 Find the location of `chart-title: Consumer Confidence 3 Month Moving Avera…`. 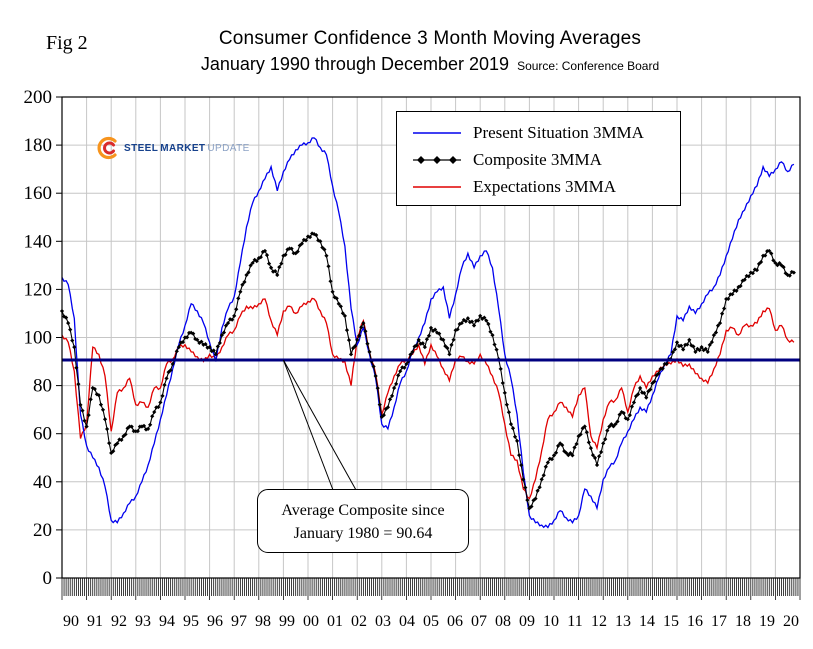

chart-title: Consumer Confidence 3 Month Moving Avera… is located at coordinates (430, 38).